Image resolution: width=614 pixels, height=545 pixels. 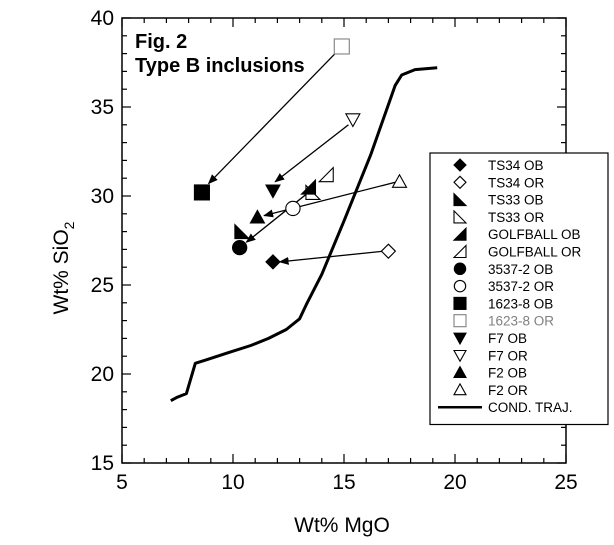 I want to click on legend-swatch-3537-2-or, so click(x=460, y=286).